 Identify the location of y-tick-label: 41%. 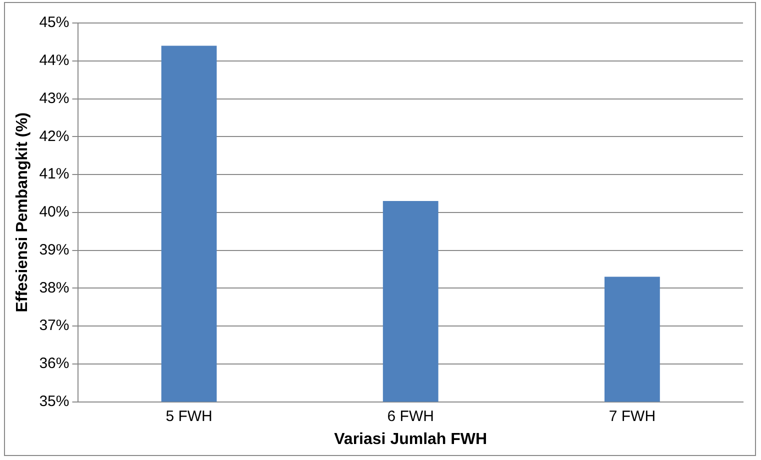
(54, 174).